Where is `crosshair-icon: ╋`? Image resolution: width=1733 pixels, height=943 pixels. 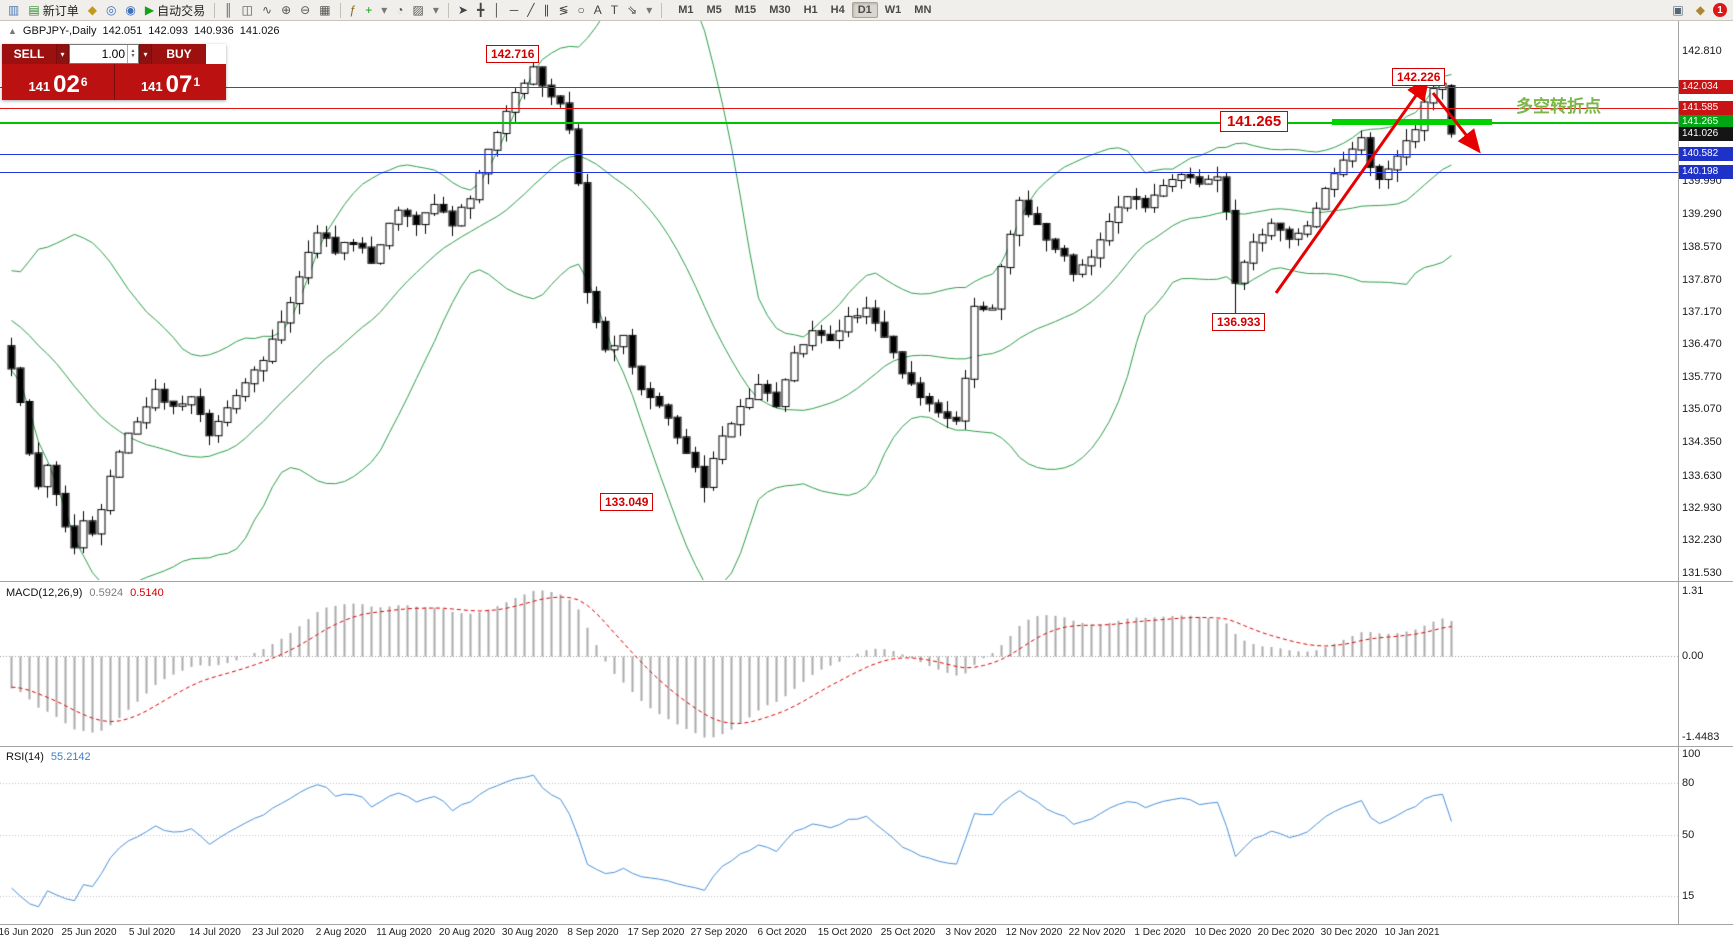 crosshair-icon: ╋ is located at coordinates (480, 10).